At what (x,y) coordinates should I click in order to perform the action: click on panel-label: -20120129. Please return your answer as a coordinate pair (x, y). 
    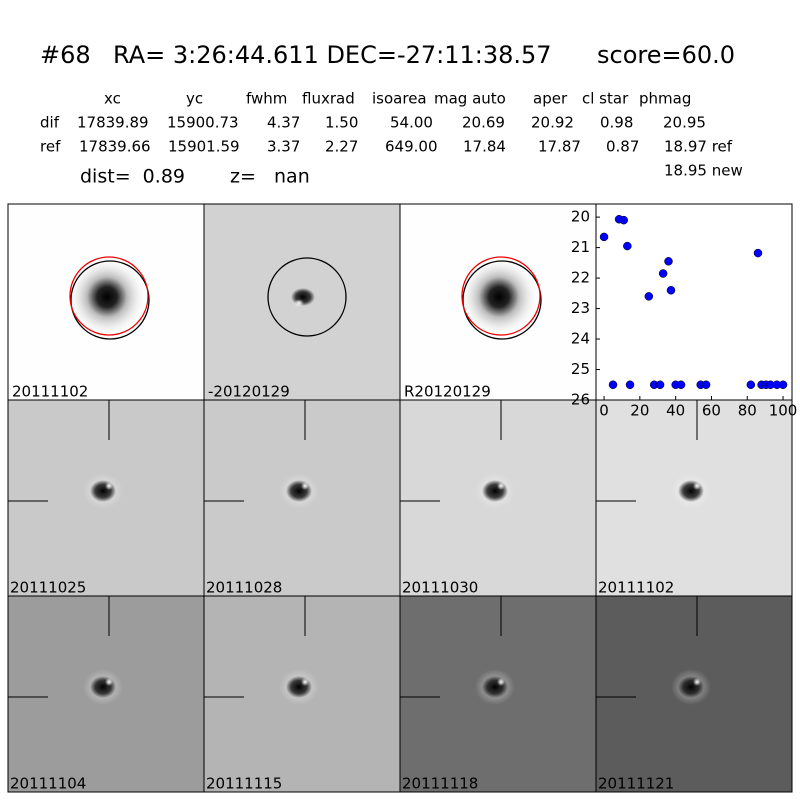
    Looking at the image, I should click on (249, 392).